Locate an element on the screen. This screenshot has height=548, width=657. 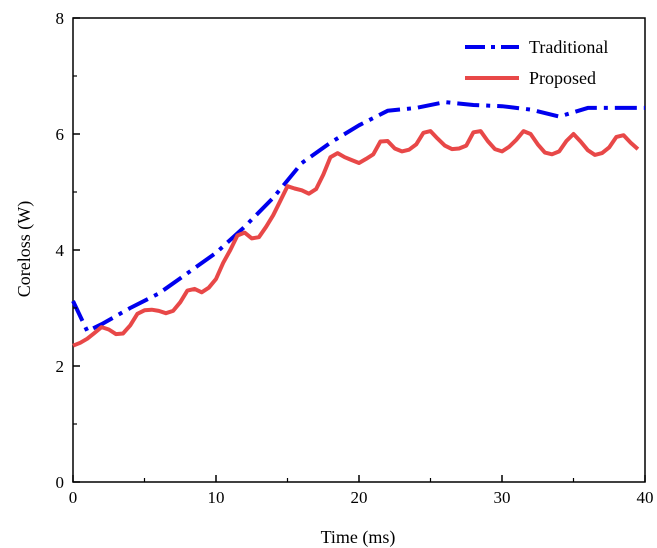
y-tick-label: 0 is located at coordinates (60, 482).